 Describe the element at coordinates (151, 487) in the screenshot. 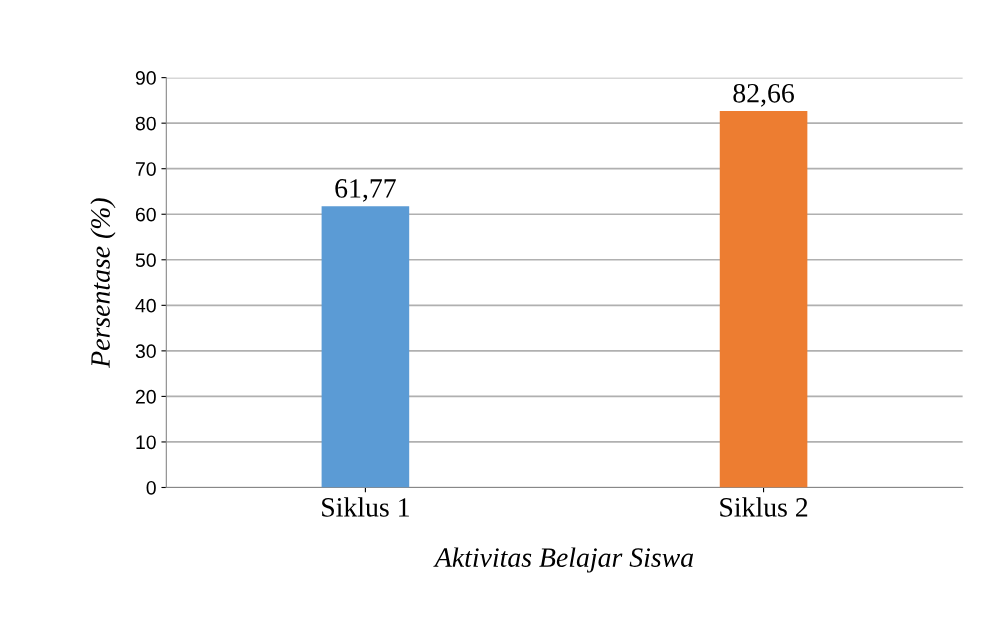

I see `y-tick-label: 0` at that location.